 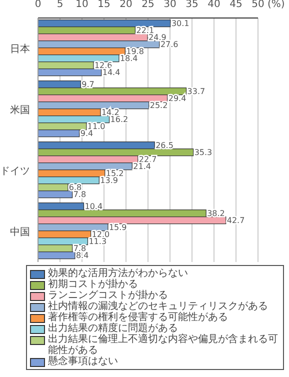 What do you see at coordinates (15, 172) in the screenshot?
I see `y-tick-label: ドイツ` at bounding box center [15, 172].